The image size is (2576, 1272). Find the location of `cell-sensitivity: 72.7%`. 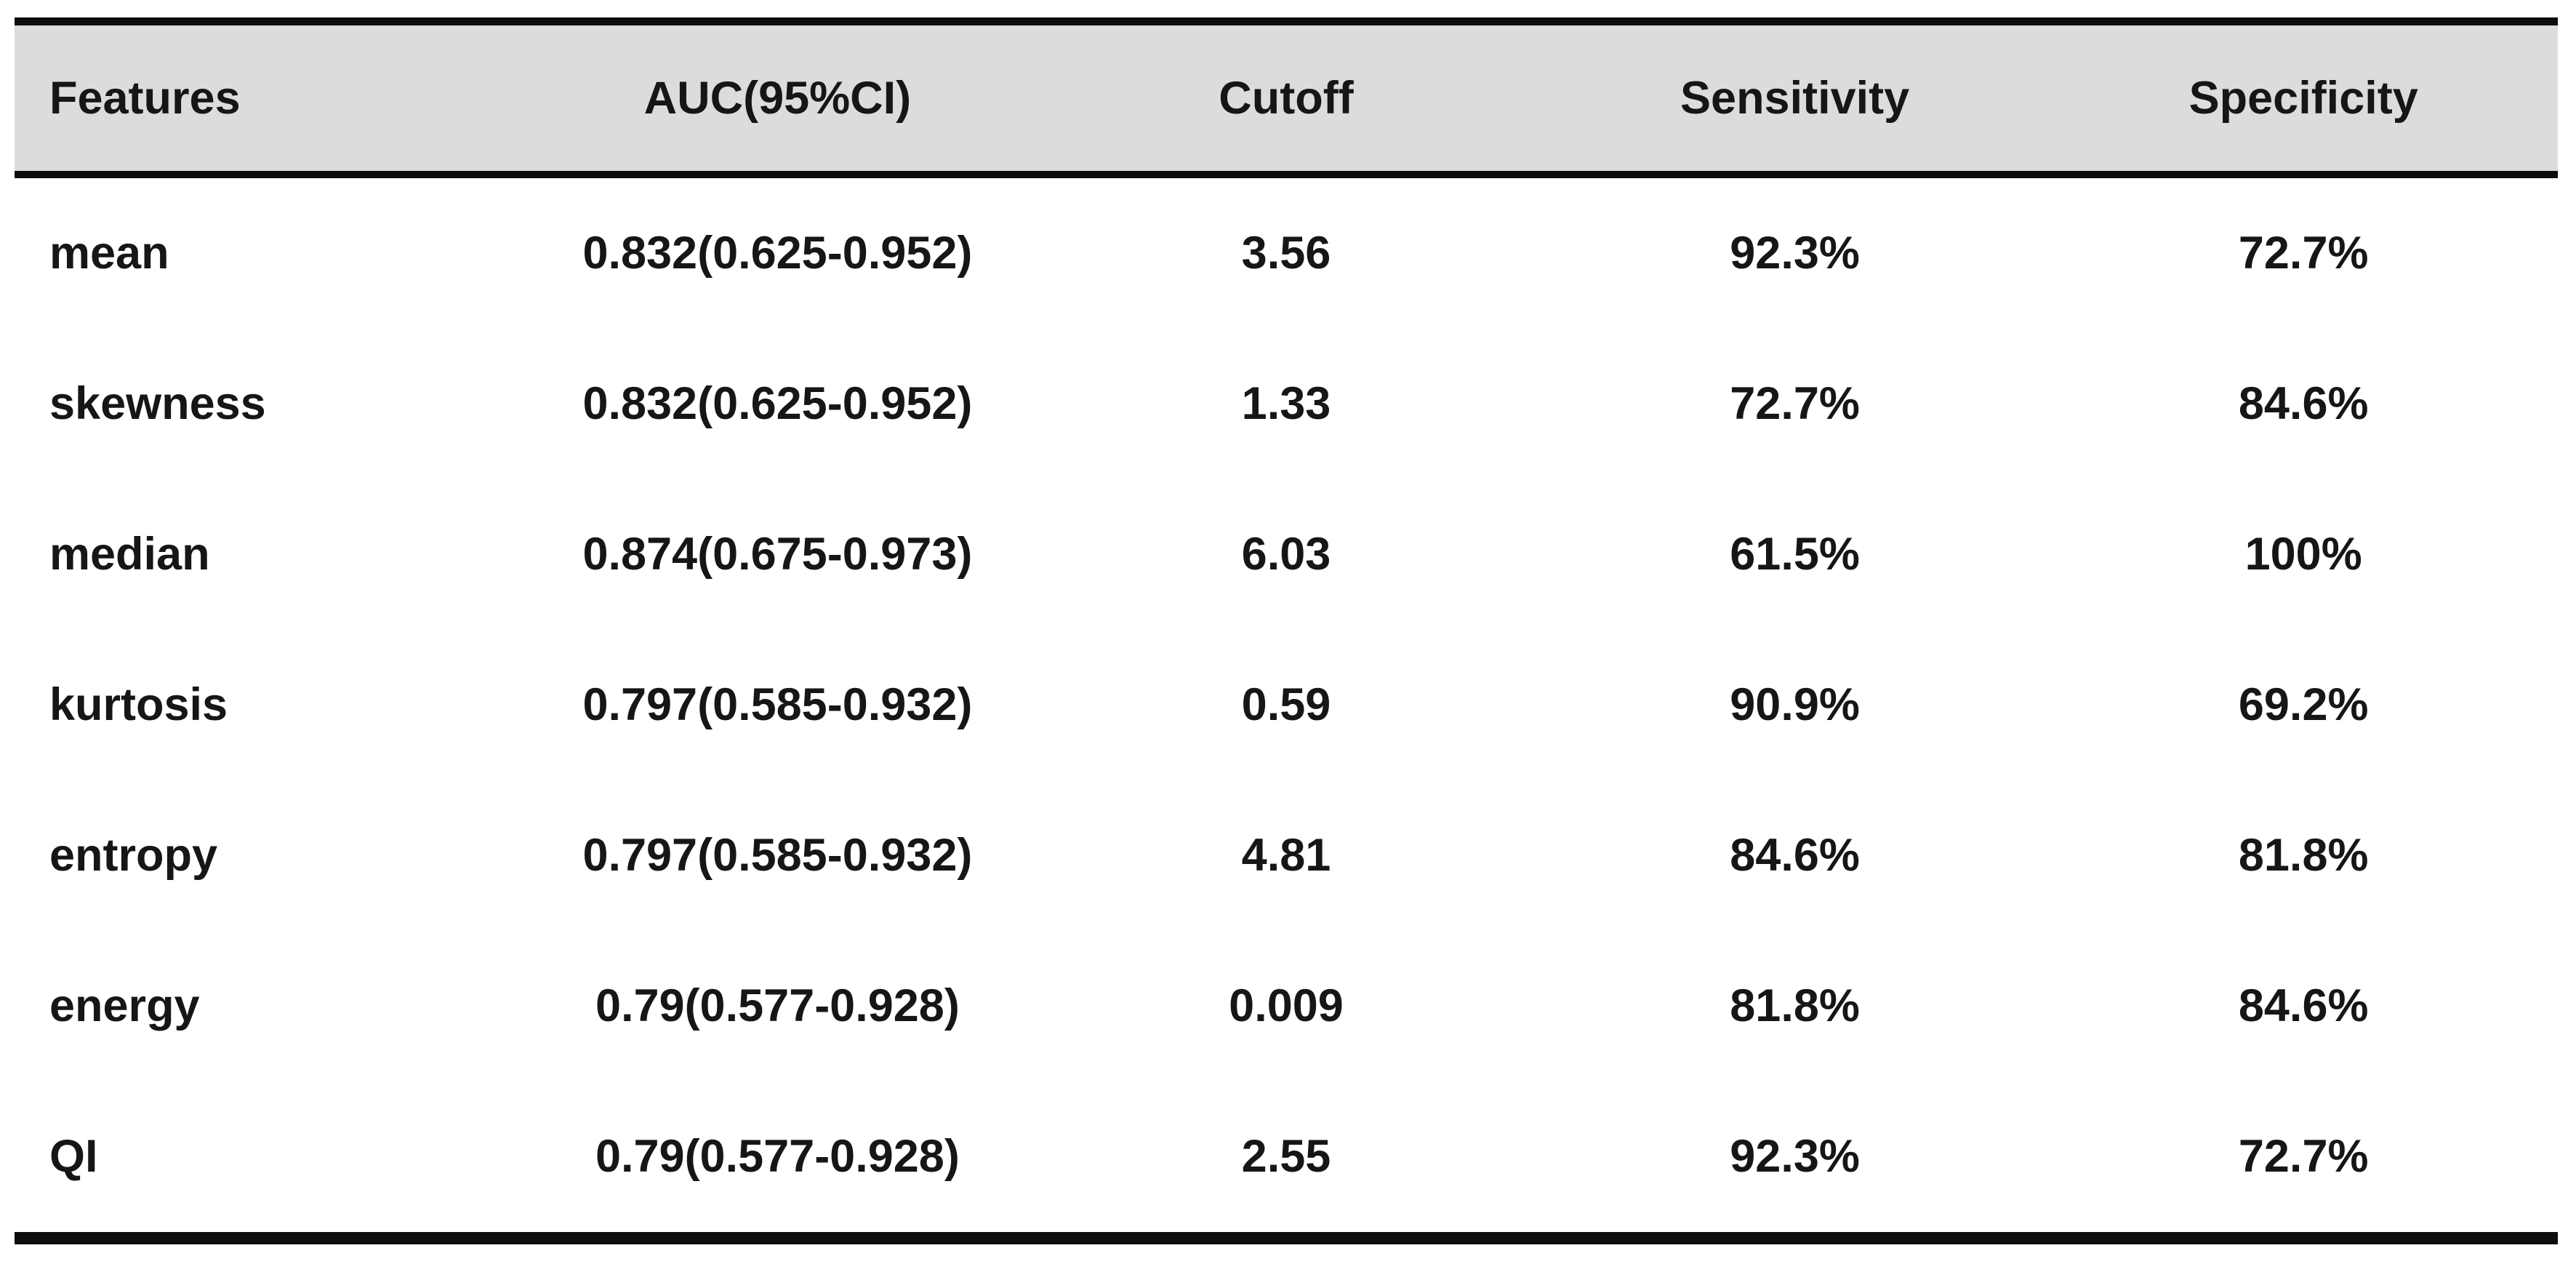

cell-sensitivity: 72.7% is located at coordinates (1795, 404).